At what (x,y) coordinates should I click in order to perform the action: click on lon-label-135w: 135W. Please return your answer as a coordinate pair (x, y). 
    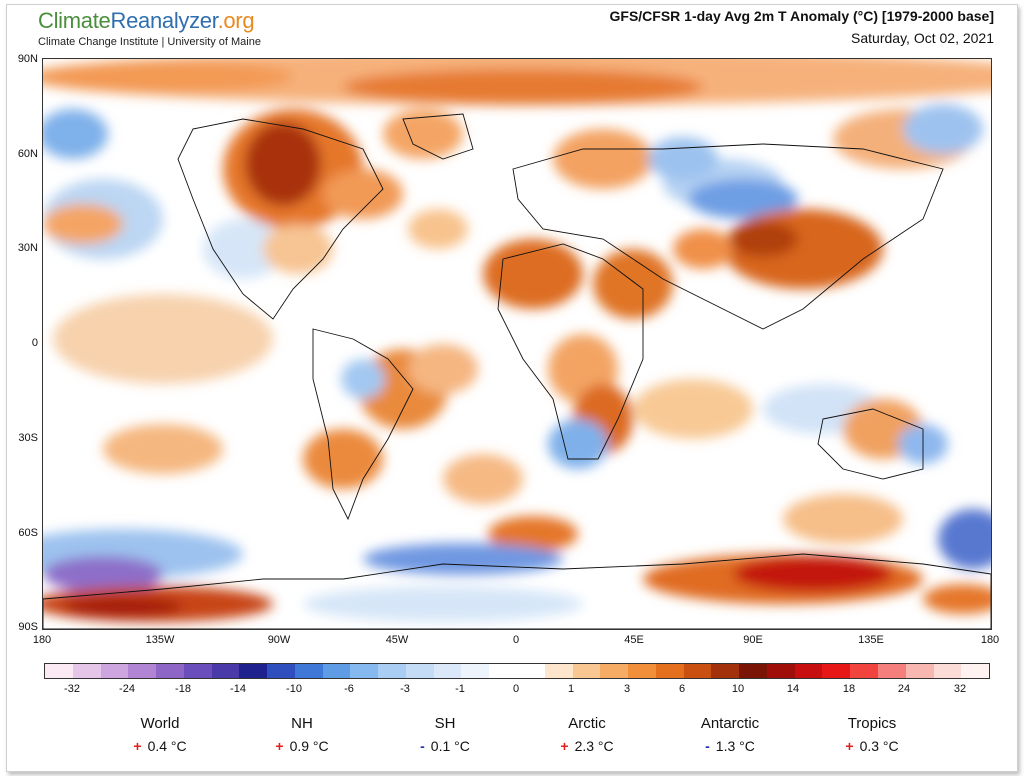
    Looking at the image, I should click on (160, 640).